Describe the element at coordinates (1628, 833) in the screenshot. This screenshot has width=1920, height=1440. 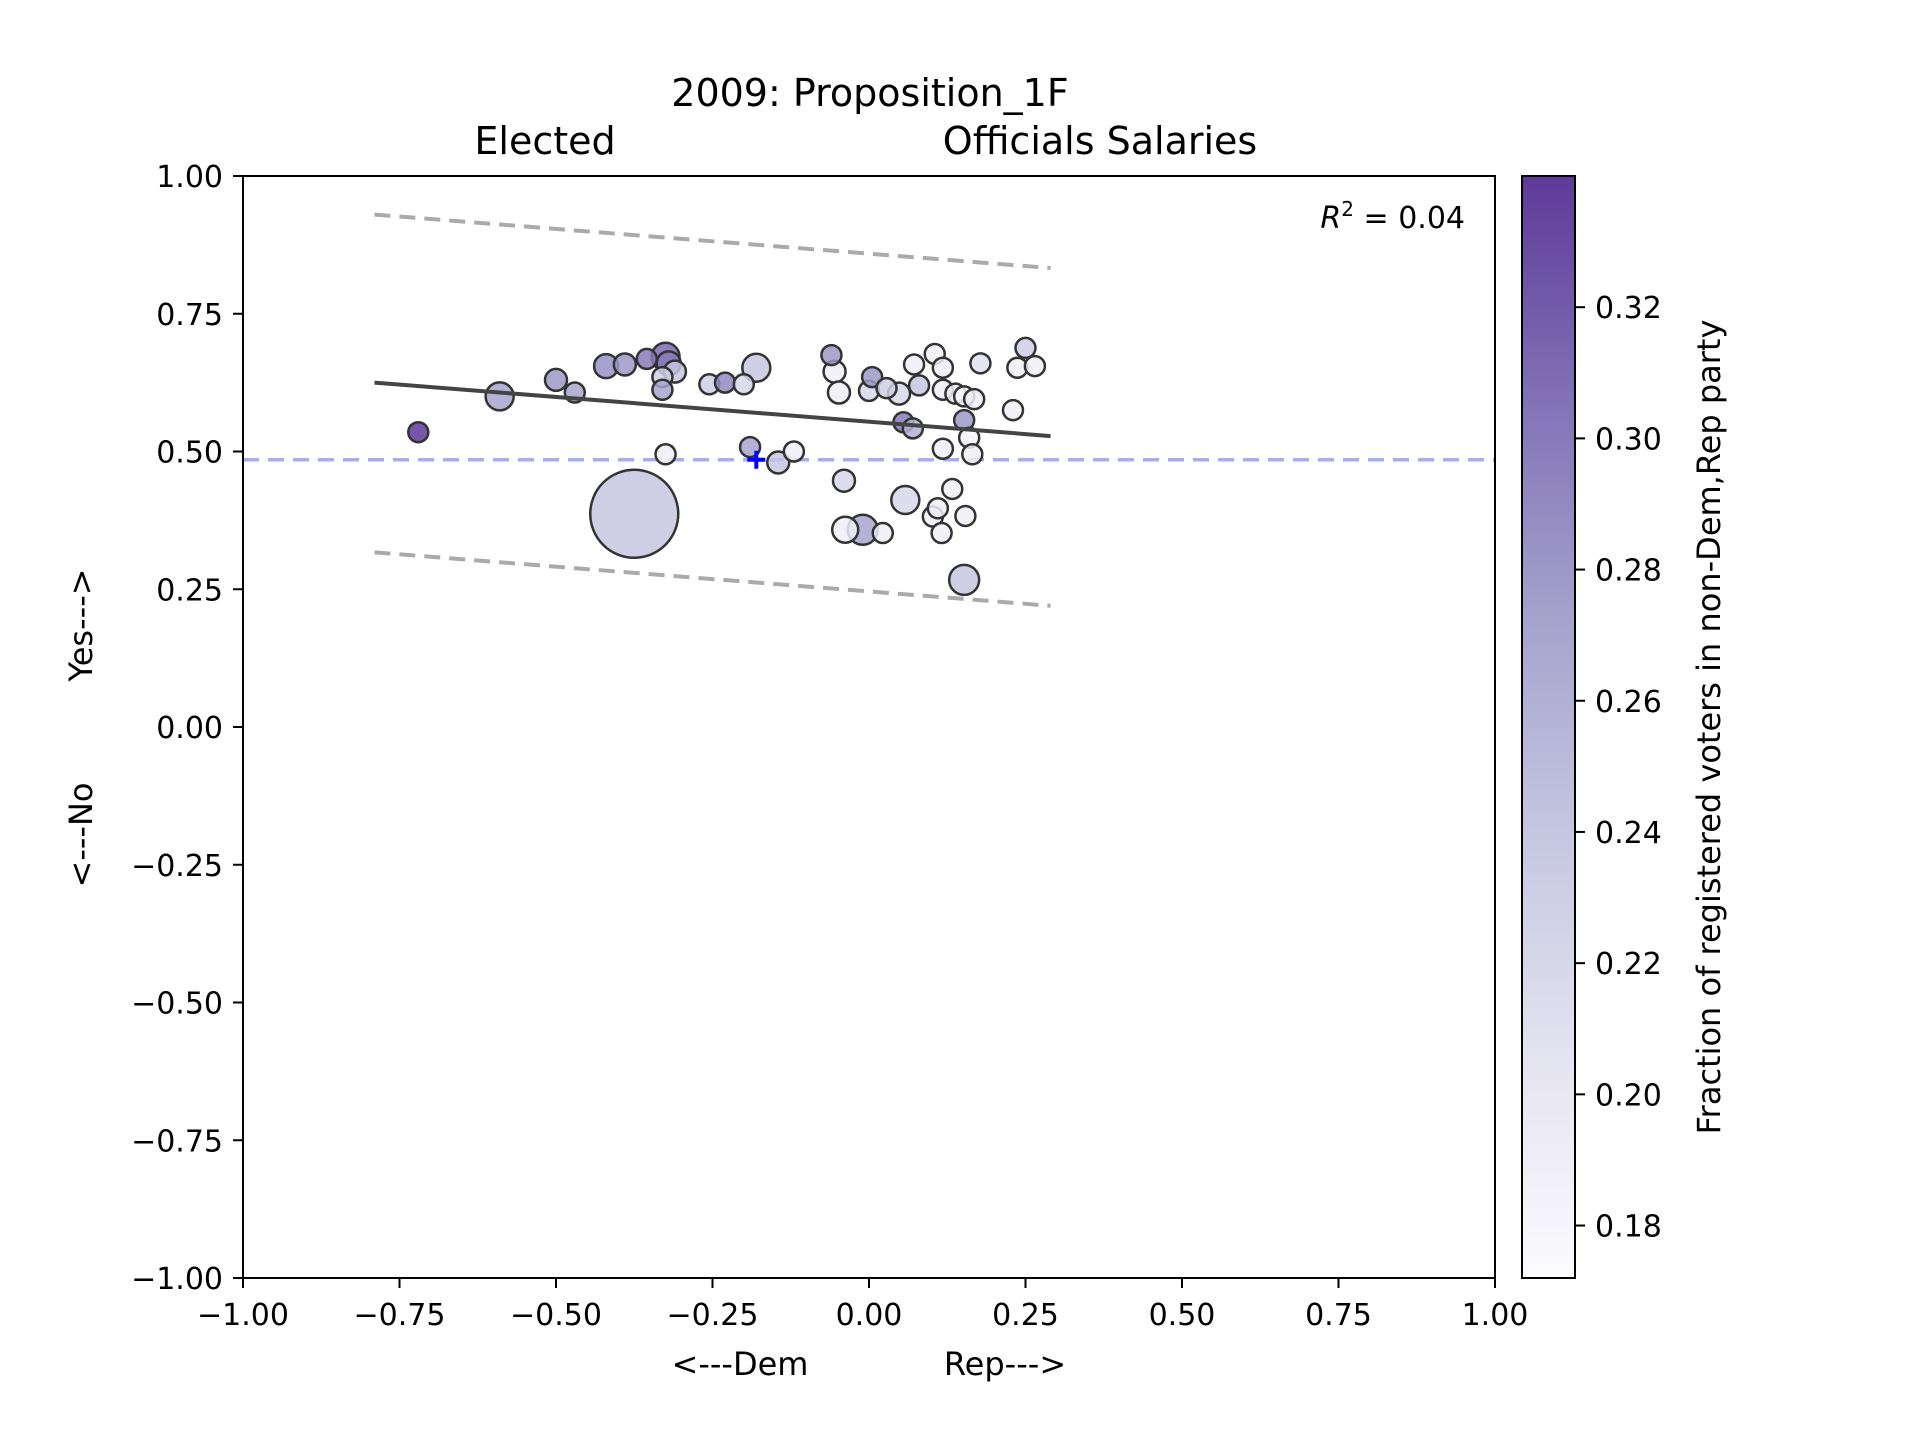
I see `colorbar-tick-label: 0.24` at that location.